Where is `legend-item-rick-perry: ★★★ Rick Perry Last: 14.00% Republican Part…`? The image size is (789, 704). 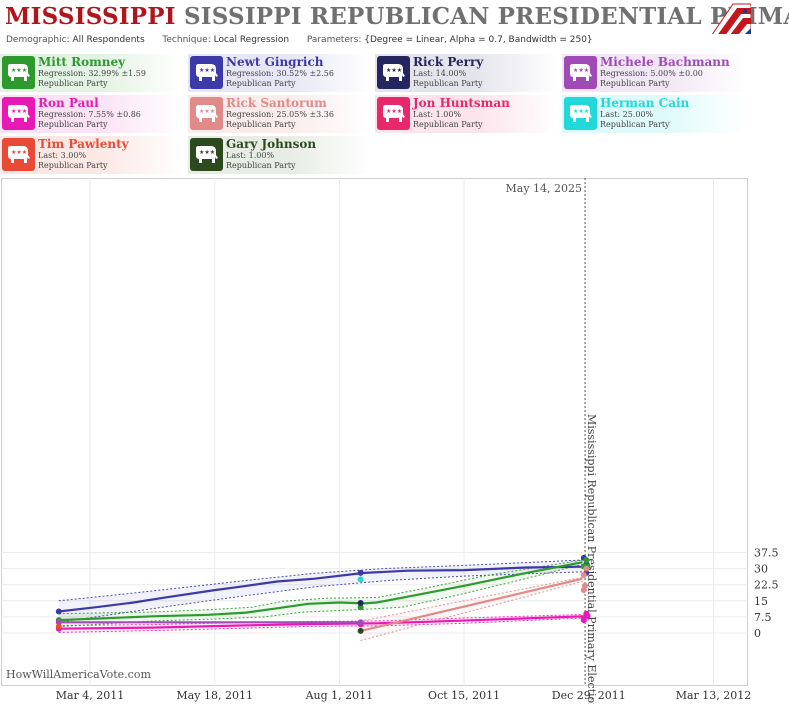 legend-item-rick-perry: ★★★ Rick Perry Last: 14.00% Republican Part… is located at coordinates (466, 73).